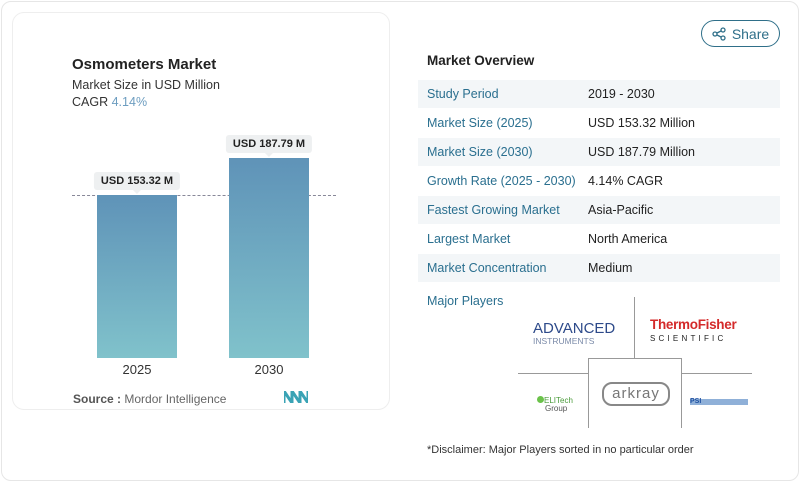 This screenshot has width=800, height=482. Describe the element at coordinates (269, 146) in the screenshot. I see `data-label: USD 187.79 M` at that location.